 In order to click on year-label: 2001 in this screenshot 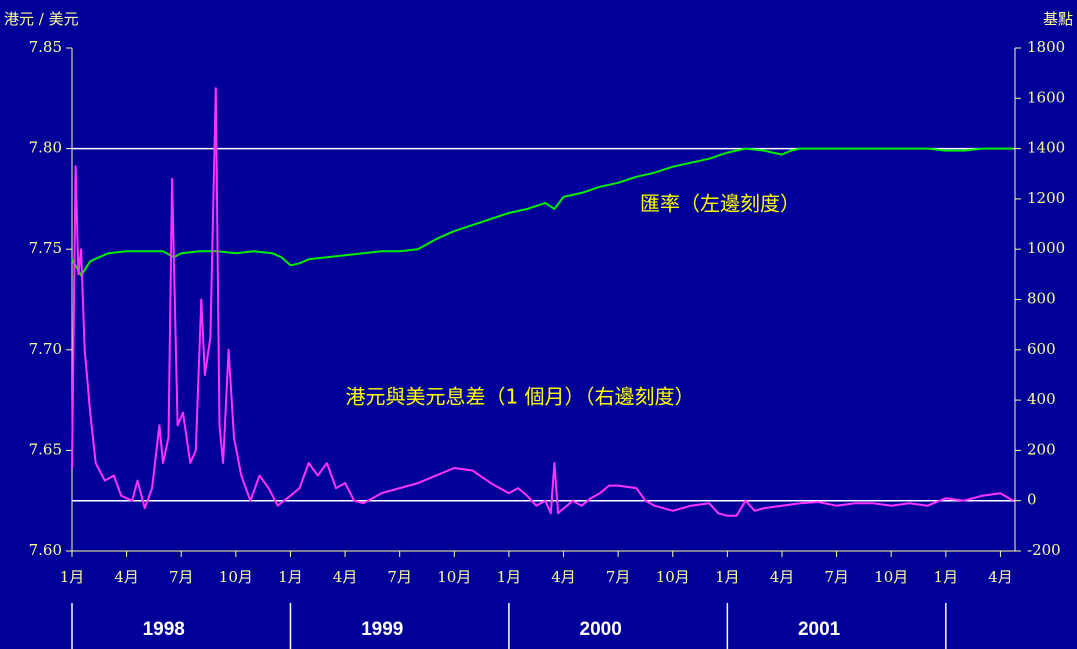, I will do `click(819, 629)`.